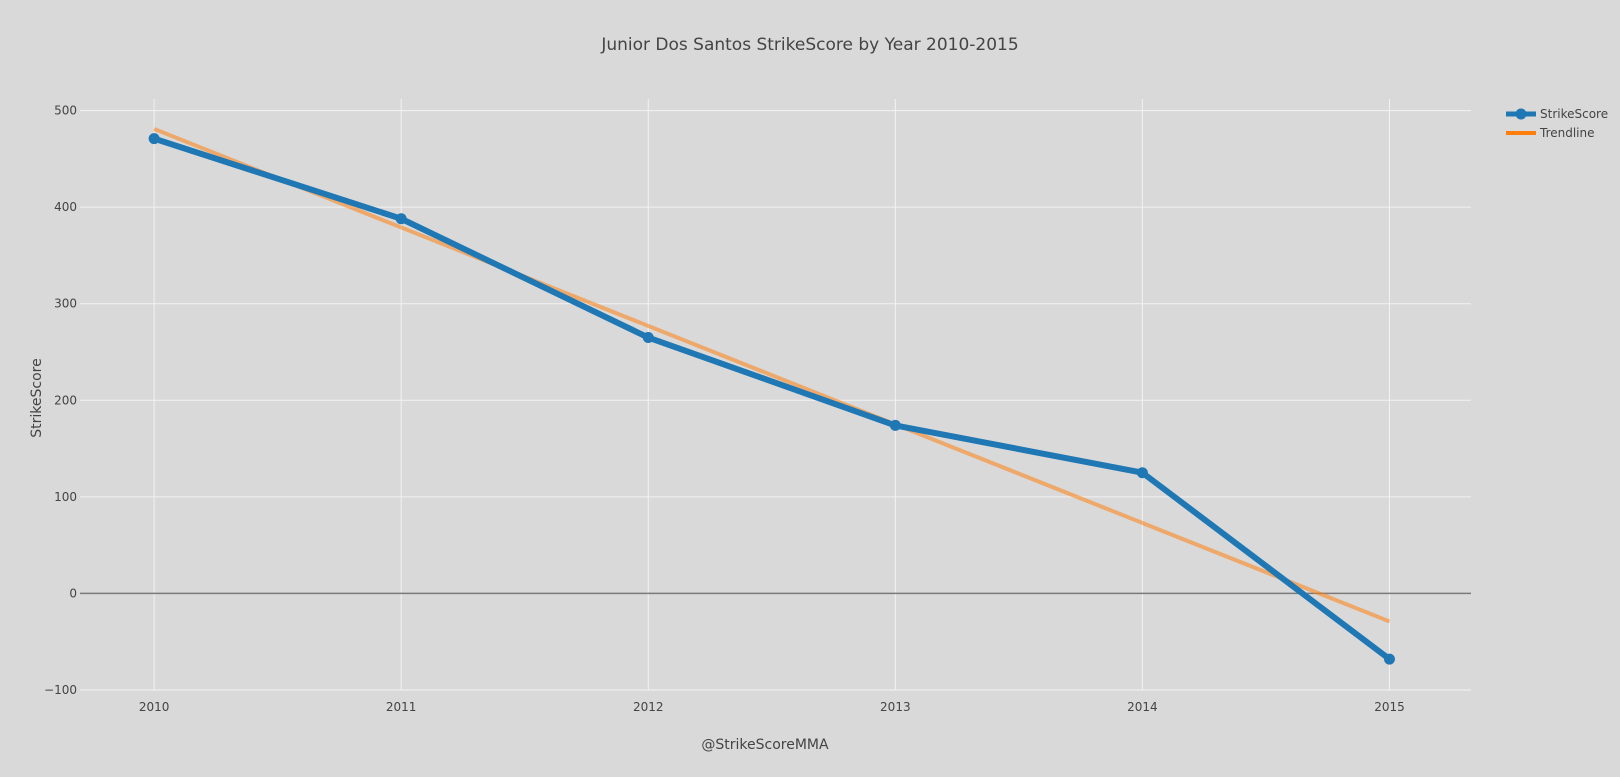 The width and height of the screenshot is (1620, 777). I want to click on x-tick-label: 2015, so click(1389, 707).